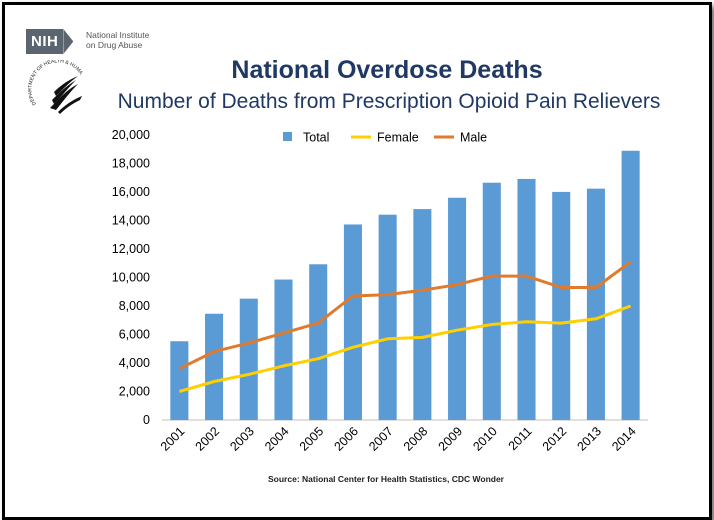  I want to click on series-line-male, so click(405, 315).